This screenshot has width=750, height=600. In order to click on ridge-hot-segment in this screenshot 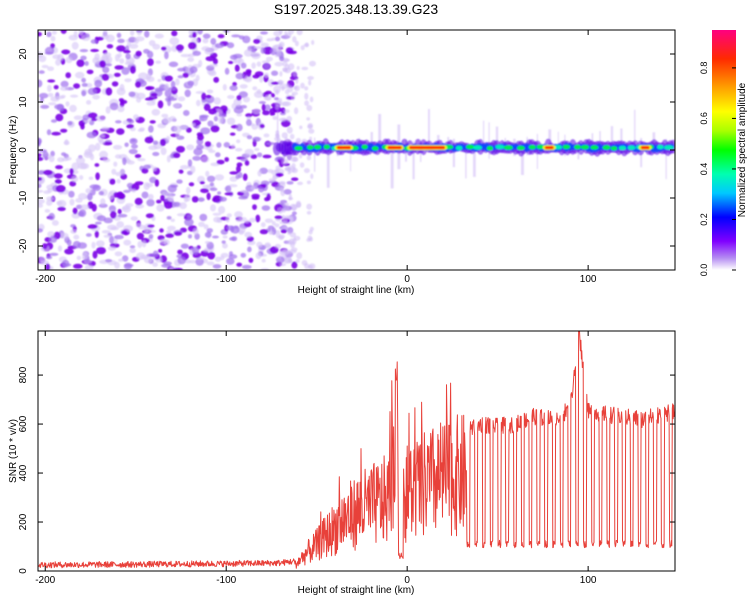, I will do `click(645, 148)`.